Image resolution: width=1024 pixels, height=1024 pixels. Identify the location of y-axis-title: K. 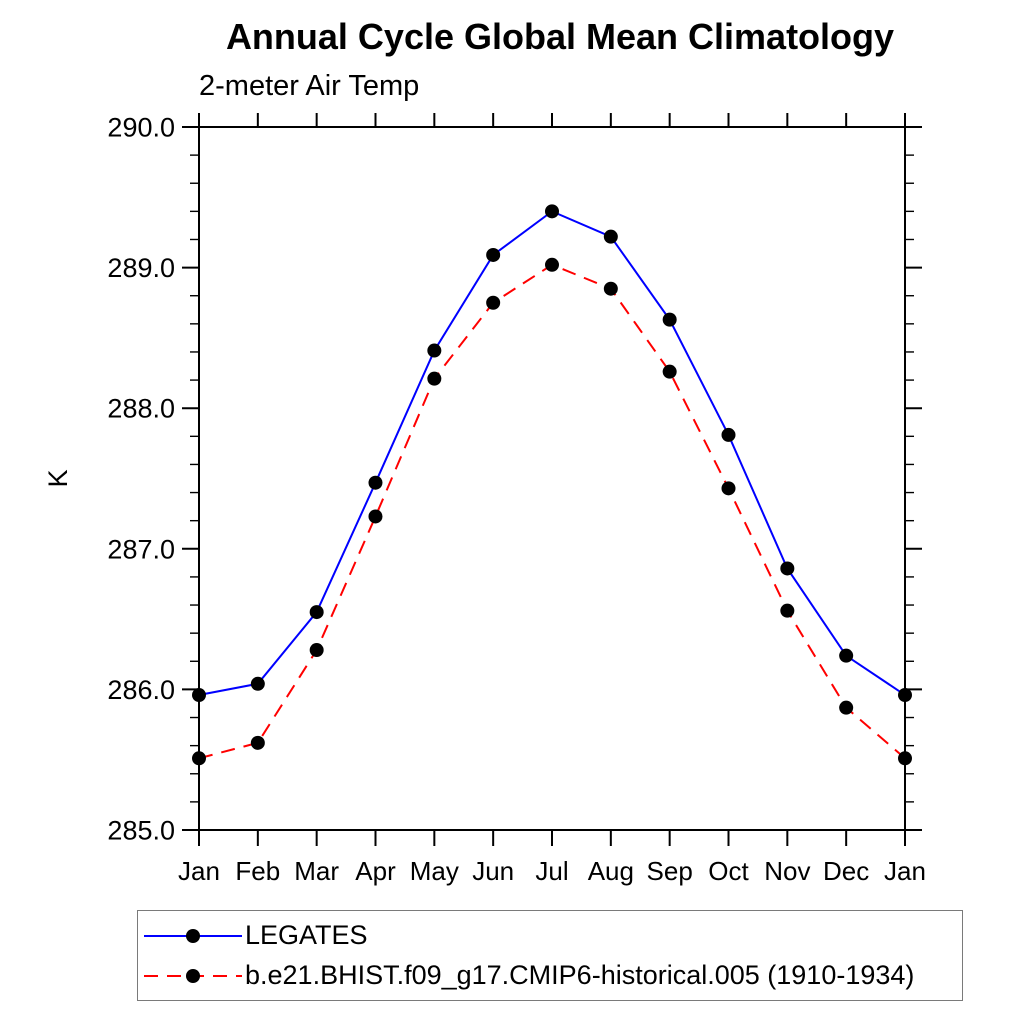
(58, 478).